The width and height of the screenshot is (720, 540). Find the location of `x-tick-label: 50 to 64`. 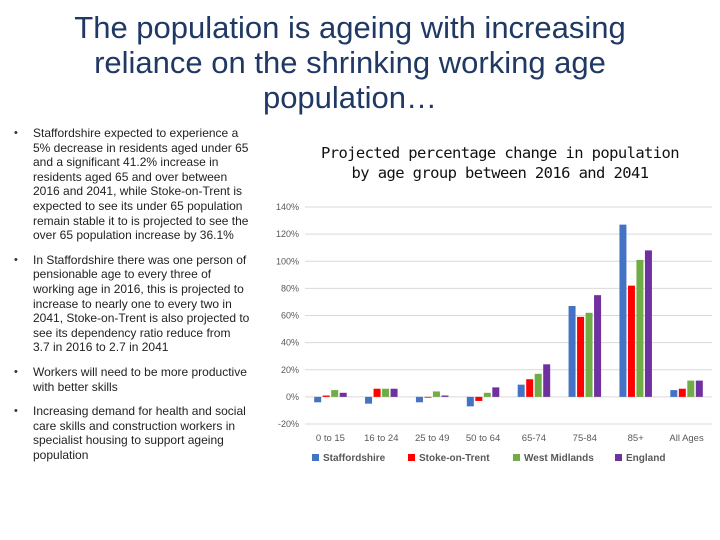

x-tick-label: 50 to 64 is located at coordinates (483, 438).